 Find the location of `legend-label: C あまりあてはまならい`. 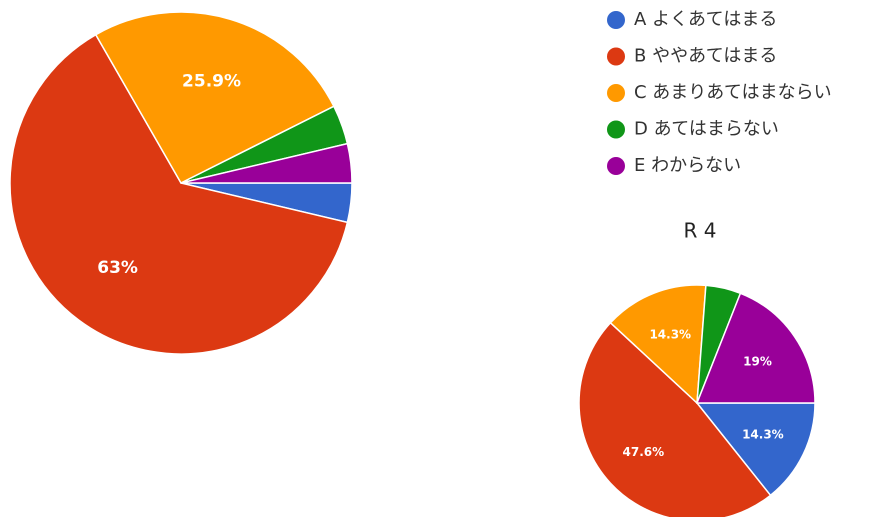

legend-label: C あまりあてはまならい is located at coordinates (733, 92).